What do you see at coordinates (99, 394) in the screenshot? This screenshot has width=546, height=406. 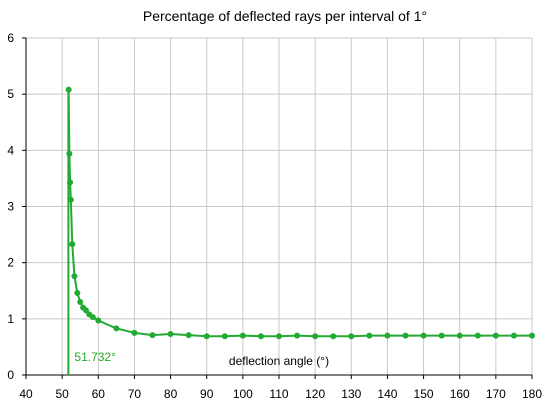 I see `x-tick-label: 60` at bounding box center [99, 394].